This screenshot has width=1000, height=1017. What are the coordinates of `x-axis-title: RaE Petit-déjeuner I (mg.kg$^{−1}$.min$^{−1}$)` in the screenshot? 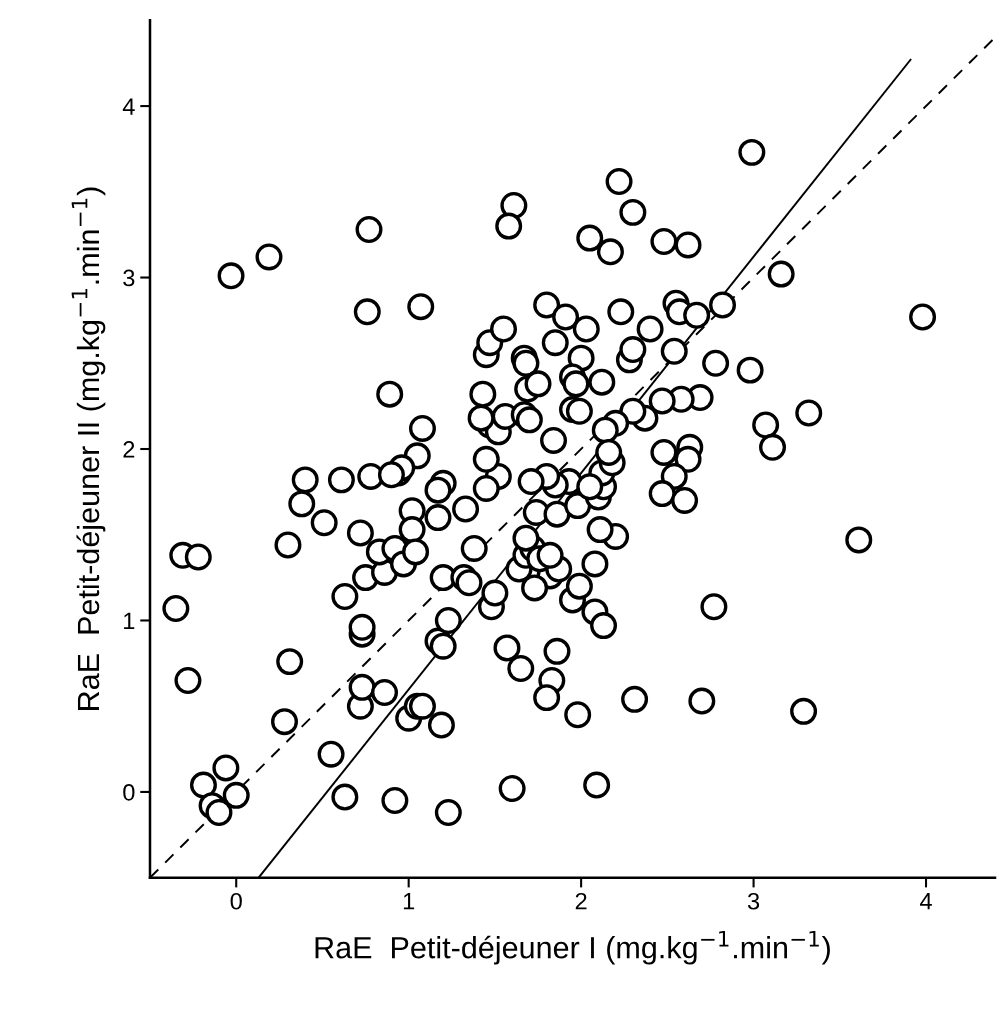 It's located at (572, 947).